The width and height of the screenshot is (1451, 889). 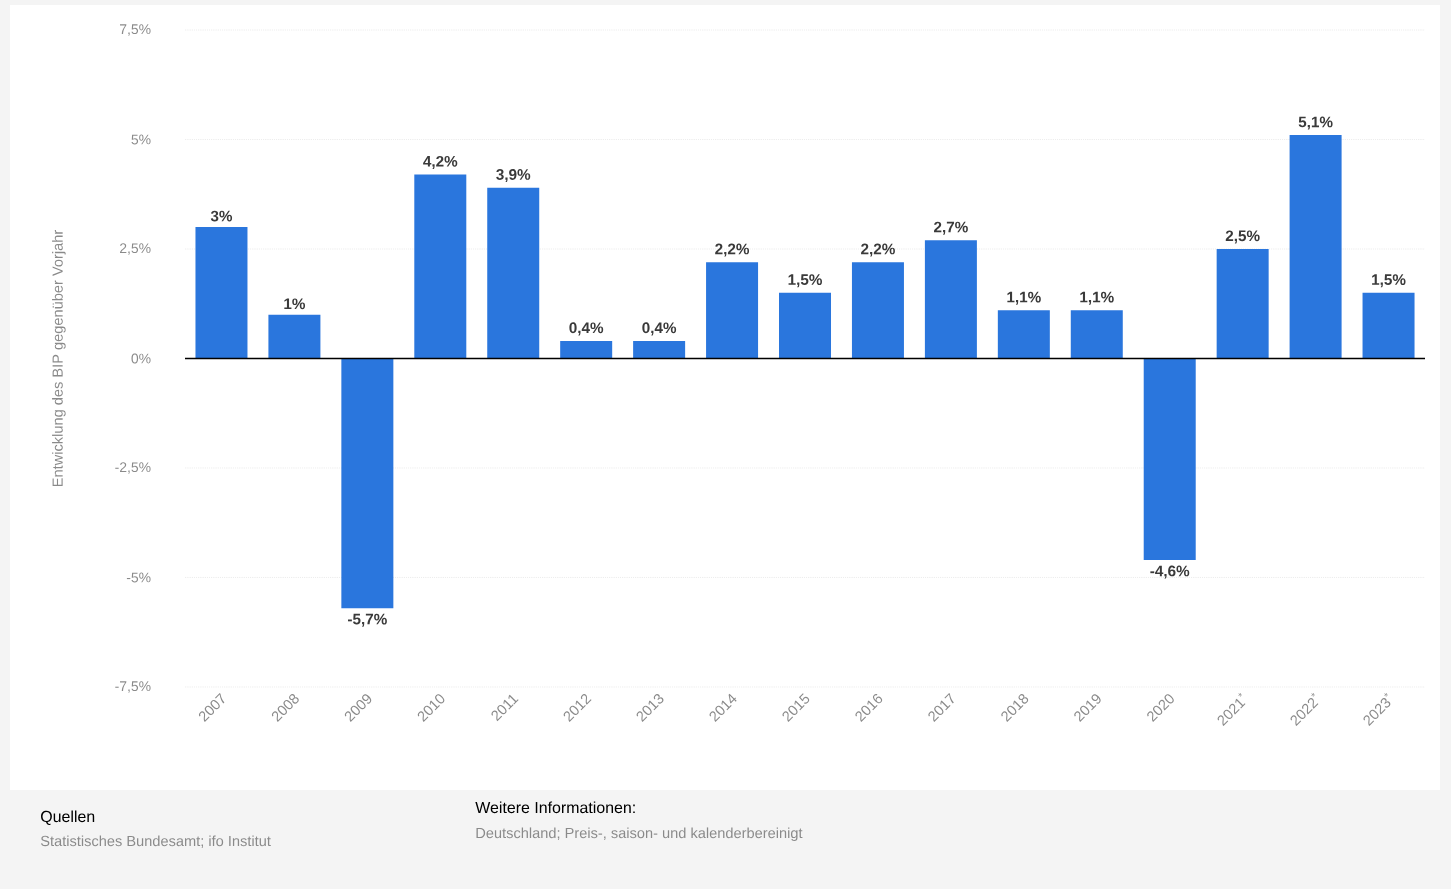 What do you see at coordinates (141, 358) in the screenshot?
I see `y-tick-label: 0%` at bounding box center [141, 358].